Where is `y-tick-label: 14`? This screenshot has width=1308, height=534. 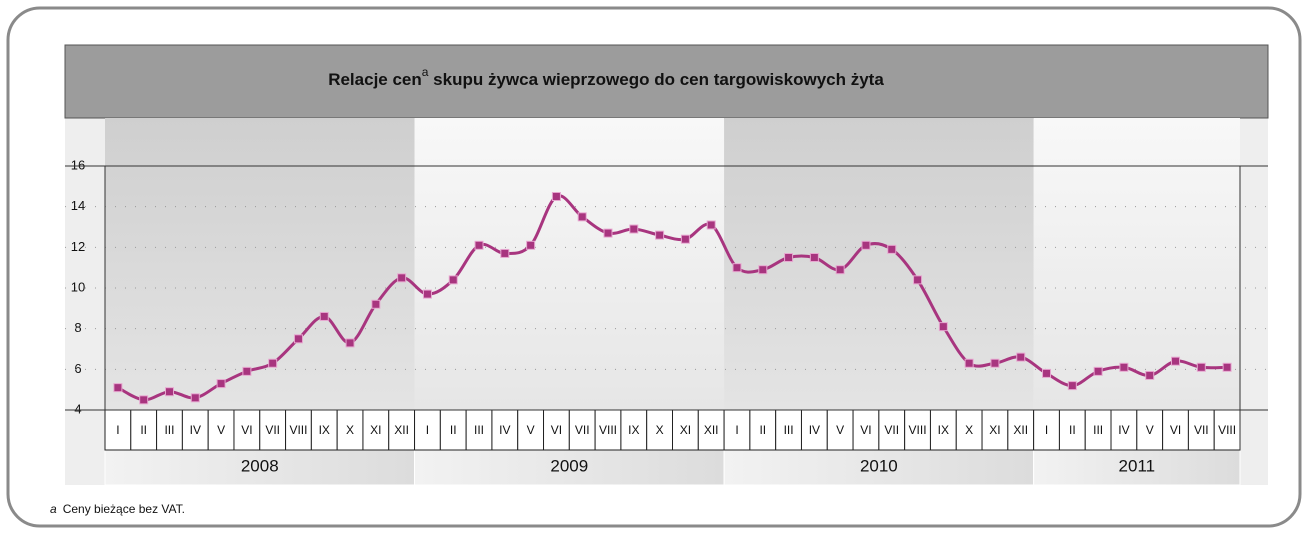 y-tick-label: 14 is located at coordinates (78, 205).